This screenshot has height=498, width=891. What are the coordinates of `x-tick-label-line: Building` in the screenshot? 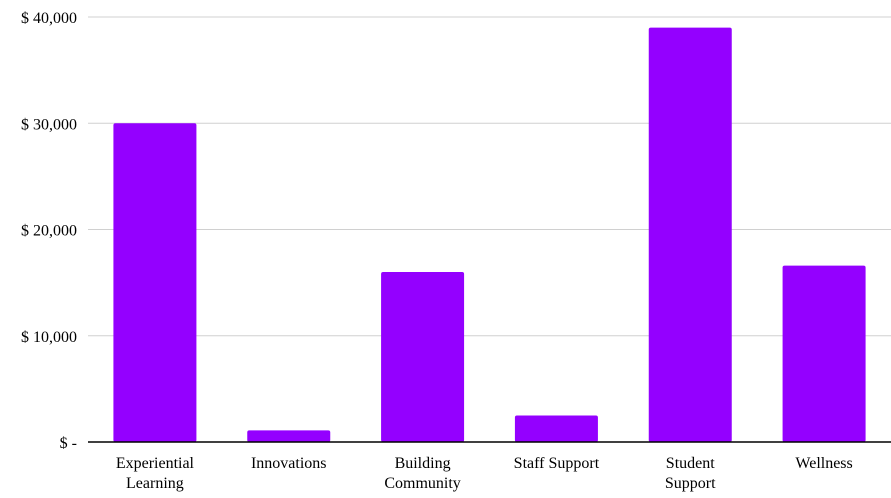 It's located at (423, 463).